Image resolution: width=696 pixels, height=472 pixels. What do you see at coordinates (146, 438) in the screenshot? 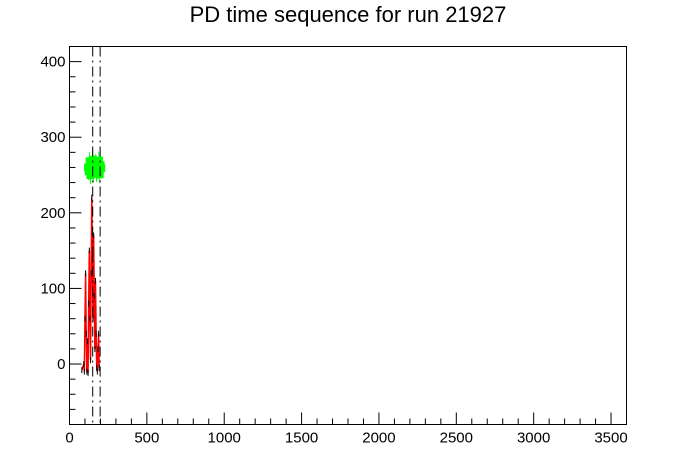
I see `x-tick-label: 500` at bounding box center [146, 438].